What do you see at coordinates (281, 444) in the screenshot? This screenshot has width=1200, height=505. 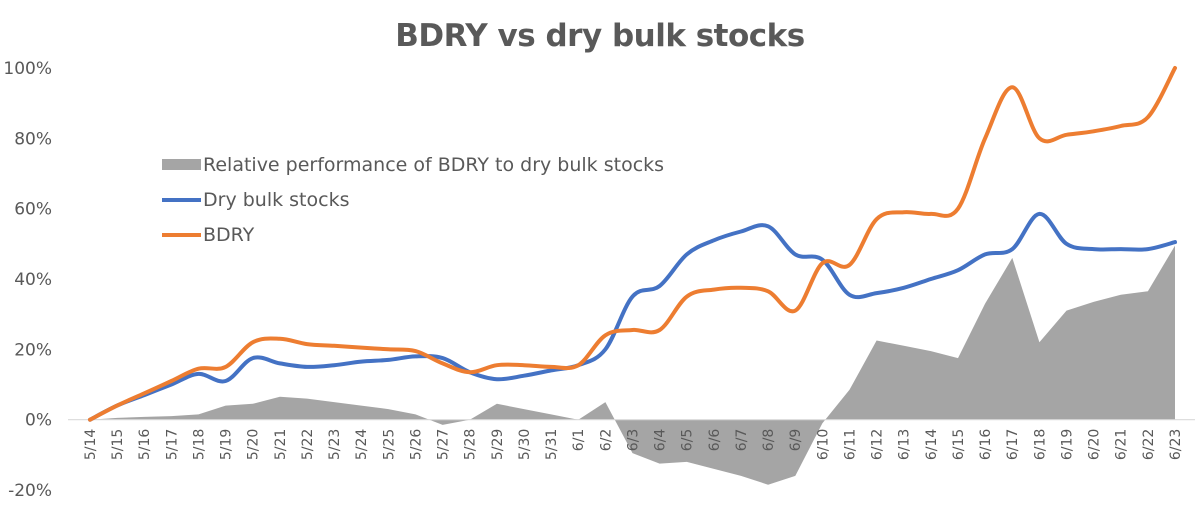 I see `x-tick-label: 5/21` at bounding box center [281, 444].